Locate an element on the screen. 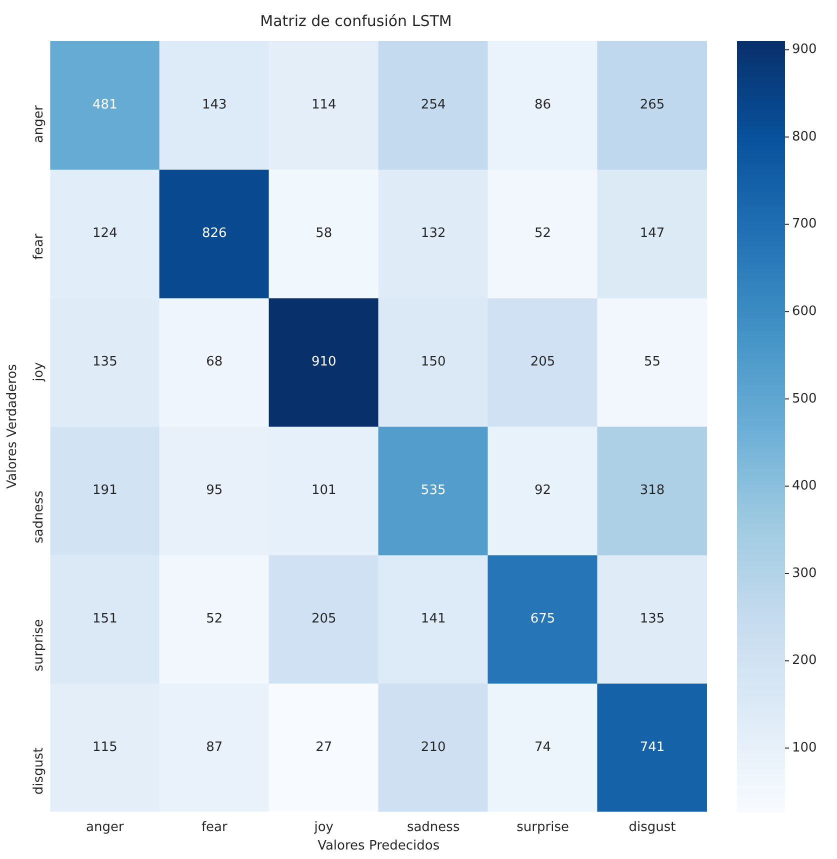  data-label: 132 is located at coordinates (433, 234).